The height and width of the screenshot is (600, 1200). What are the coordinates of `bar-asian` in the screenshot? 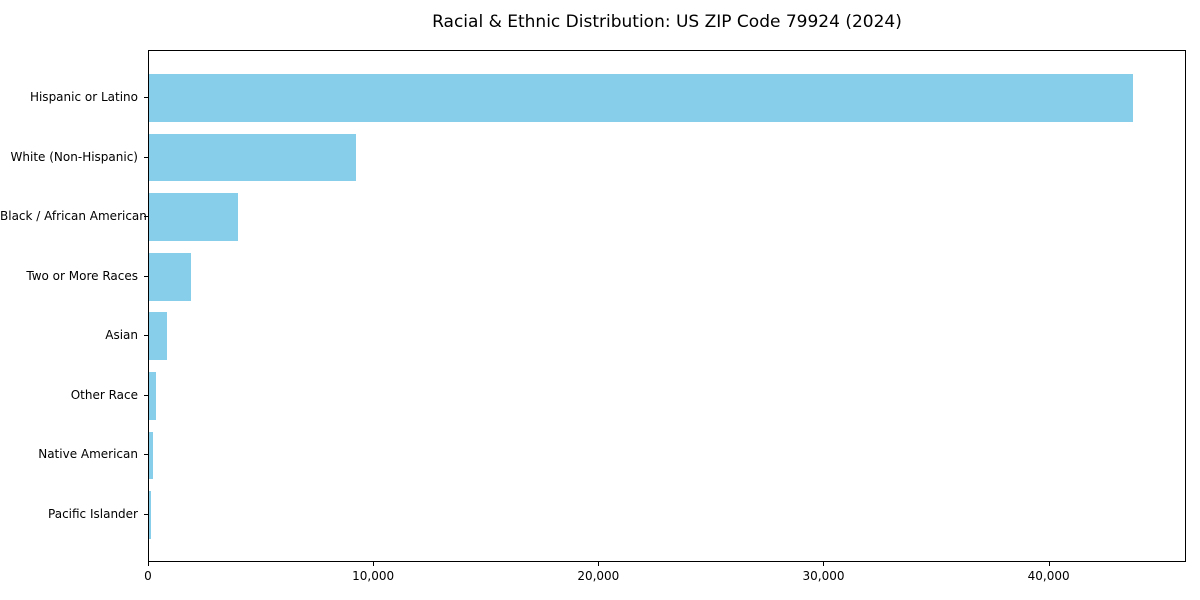 It's located at (158, 336).